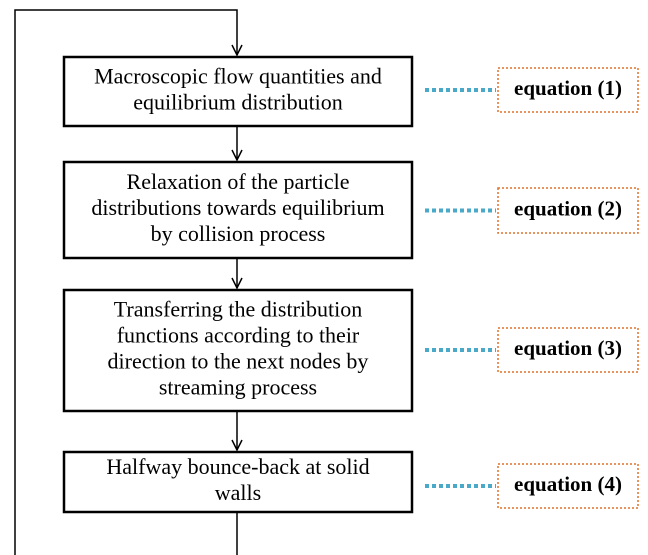  I want to click on equation-label: equation (3), so click(568, 348).